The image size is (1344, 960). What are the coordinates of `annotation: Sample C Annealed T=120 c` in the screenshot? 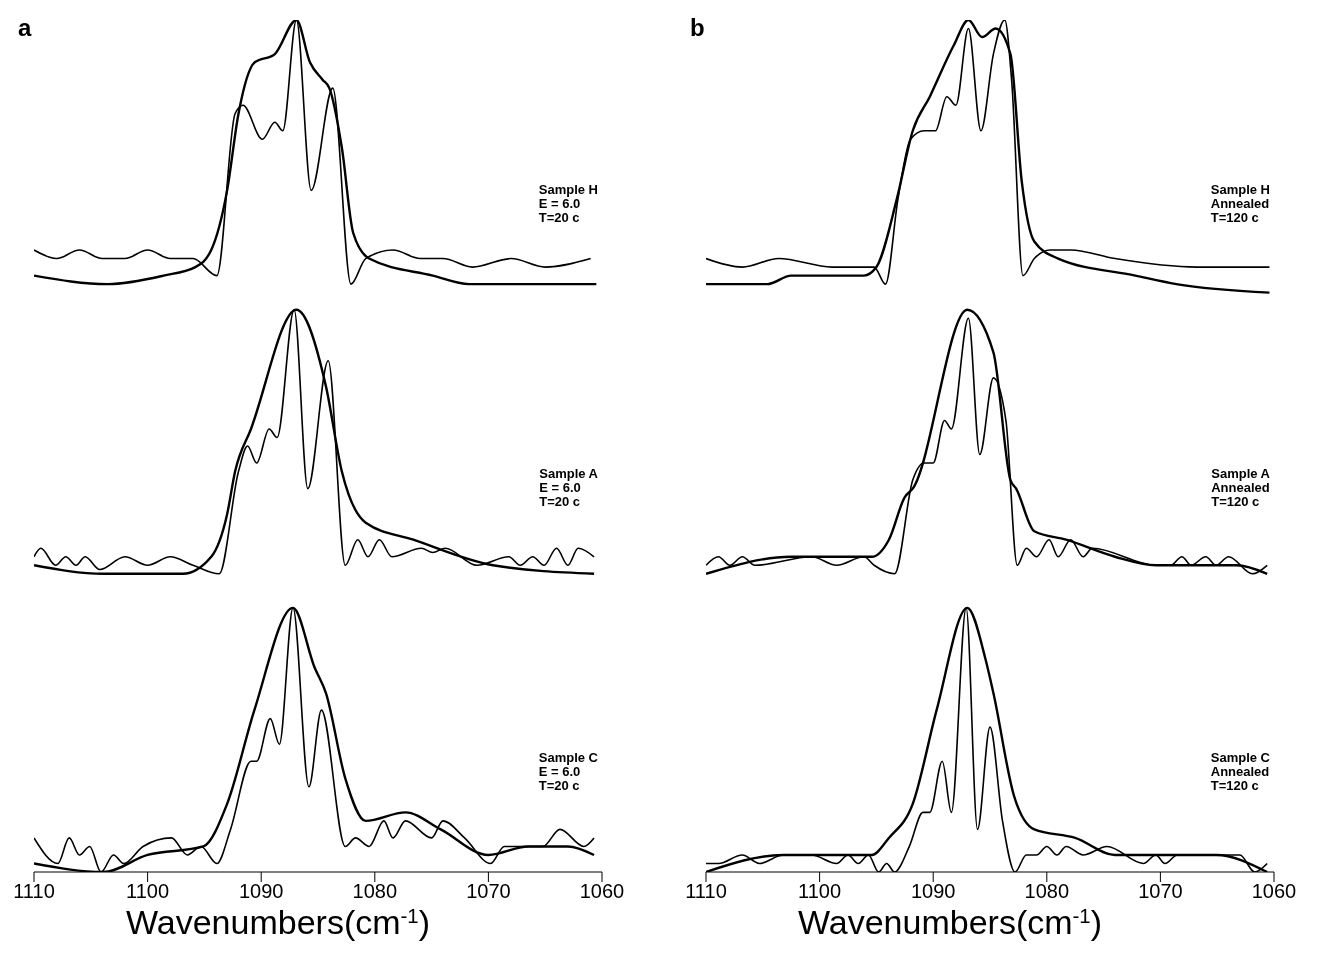 It's located at (1240, 771).